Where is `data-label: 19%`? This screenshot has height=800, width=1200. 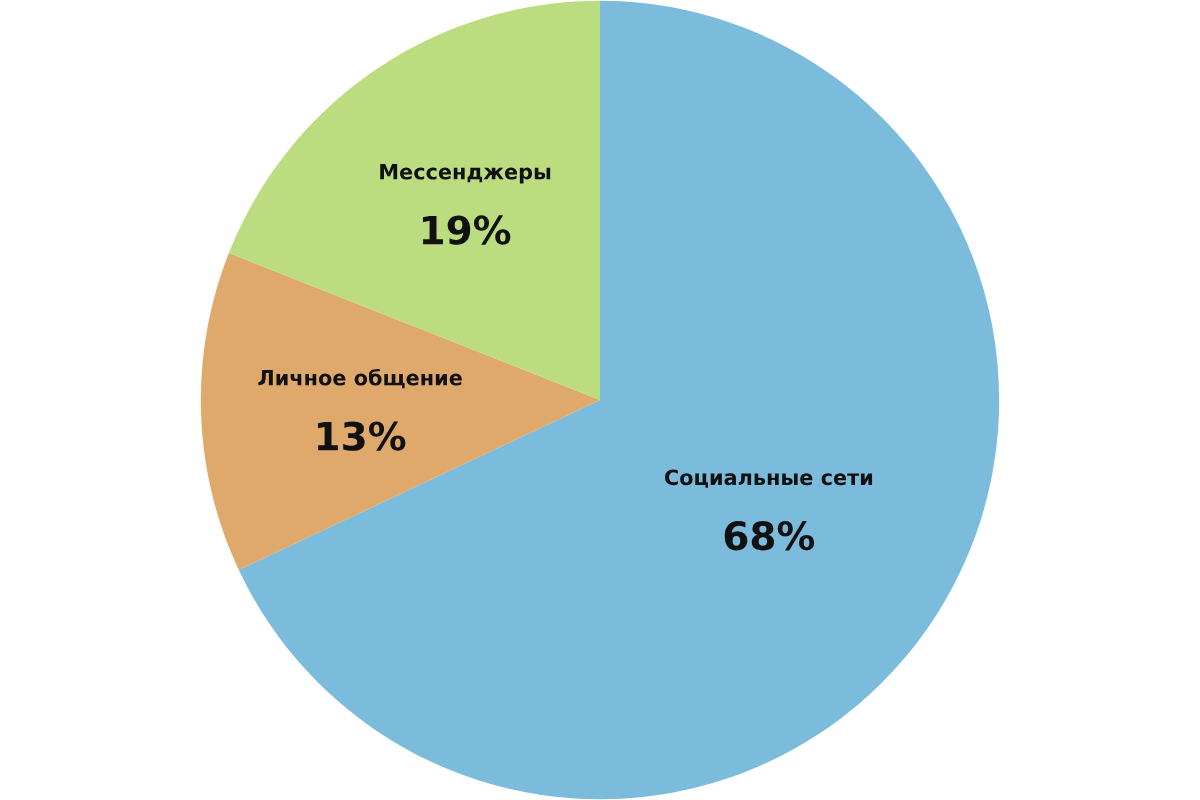 data-label: 19% is located at coordinates (466, 230).